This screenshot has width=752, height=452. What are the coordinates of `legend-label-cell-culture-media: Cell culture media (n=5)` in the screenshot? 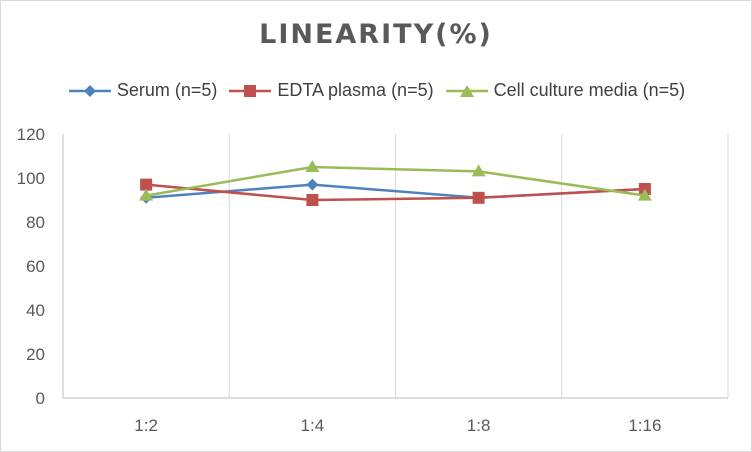 It's located at (589, 90).